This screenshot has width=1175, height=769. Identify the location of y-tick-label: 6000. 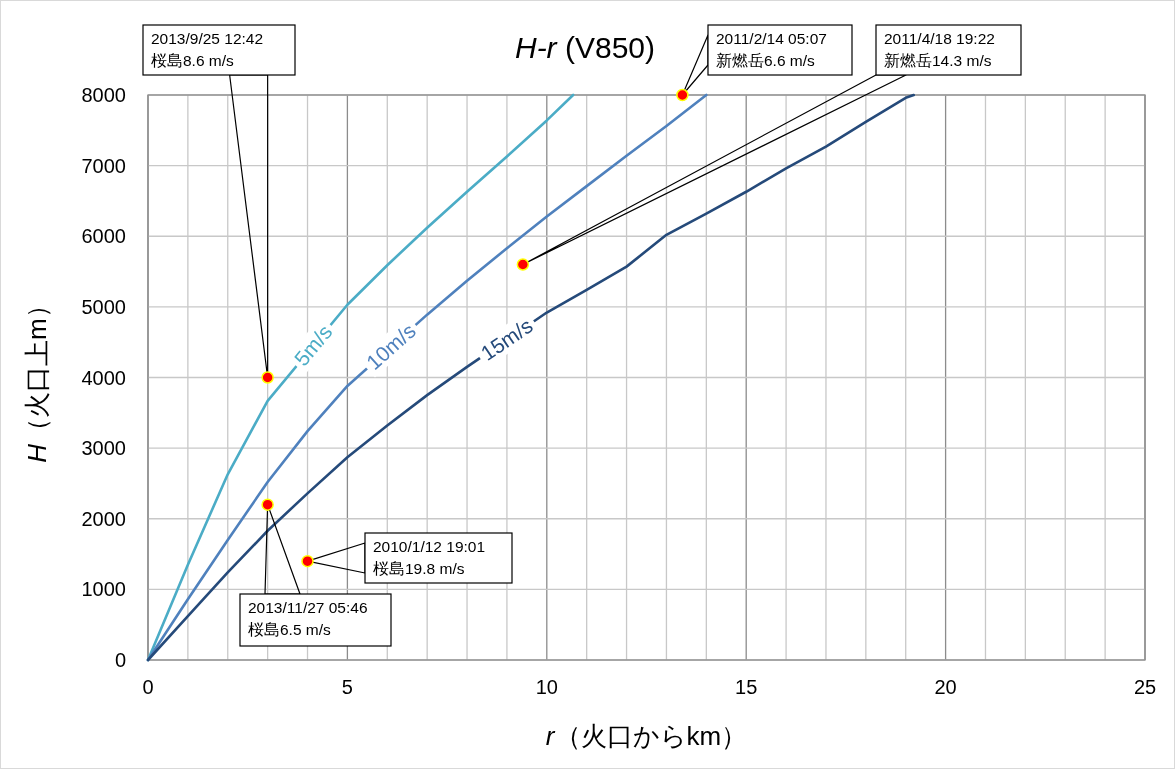
(103, 236).